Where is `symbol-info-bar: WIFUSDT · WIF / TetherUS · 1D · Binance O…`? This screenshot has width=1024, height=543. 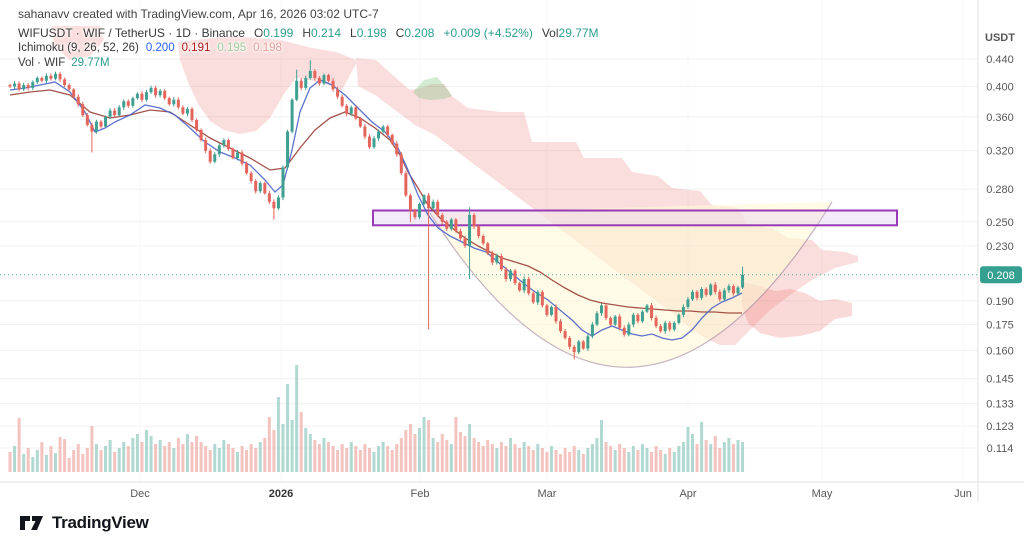
symbol-info-bar: WIFUSDT · WIF / TetherUS · 1D · Binance O… is located at coordinates (308, 33).